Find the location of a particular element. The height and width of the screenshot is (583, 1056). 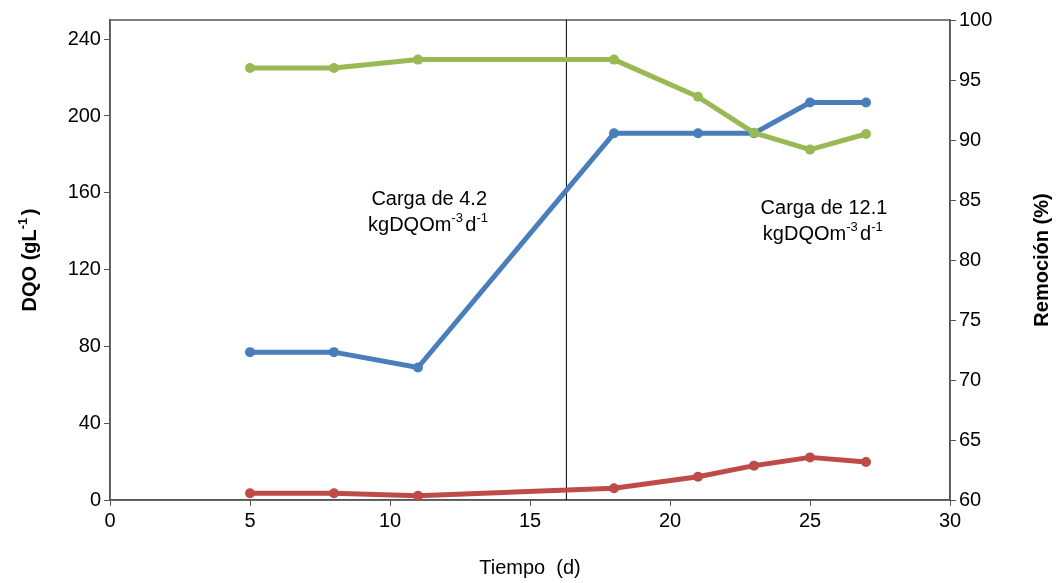

x-tick-label: 25 is located at coordinates (810, 519).